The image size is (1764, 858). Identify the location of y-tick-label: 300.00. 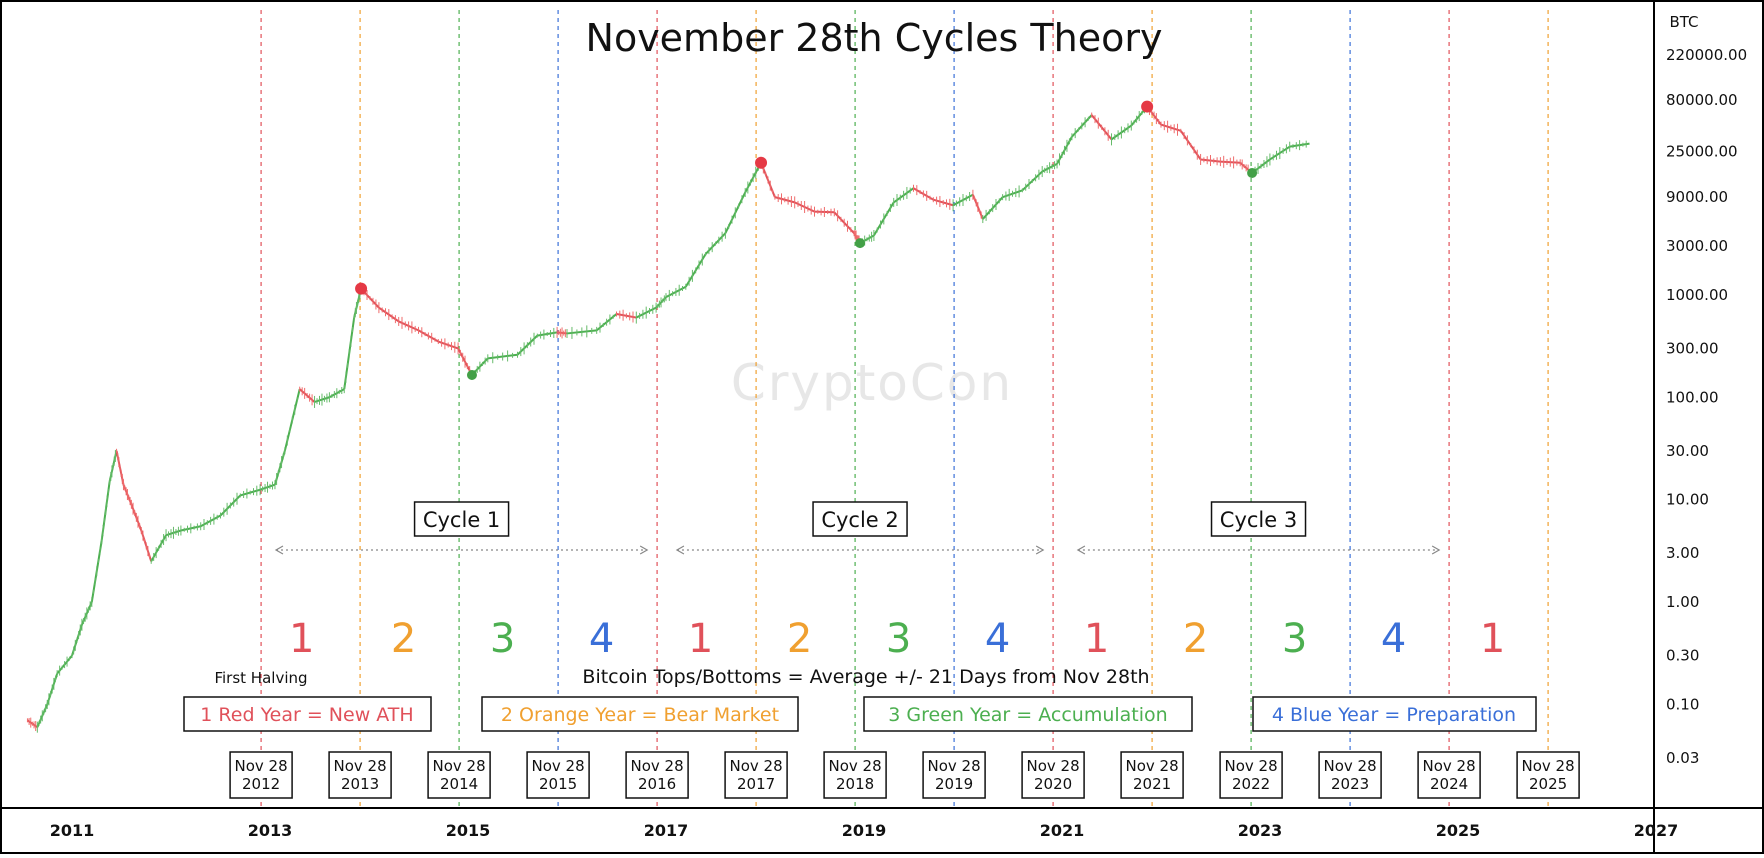
(1692, 348).